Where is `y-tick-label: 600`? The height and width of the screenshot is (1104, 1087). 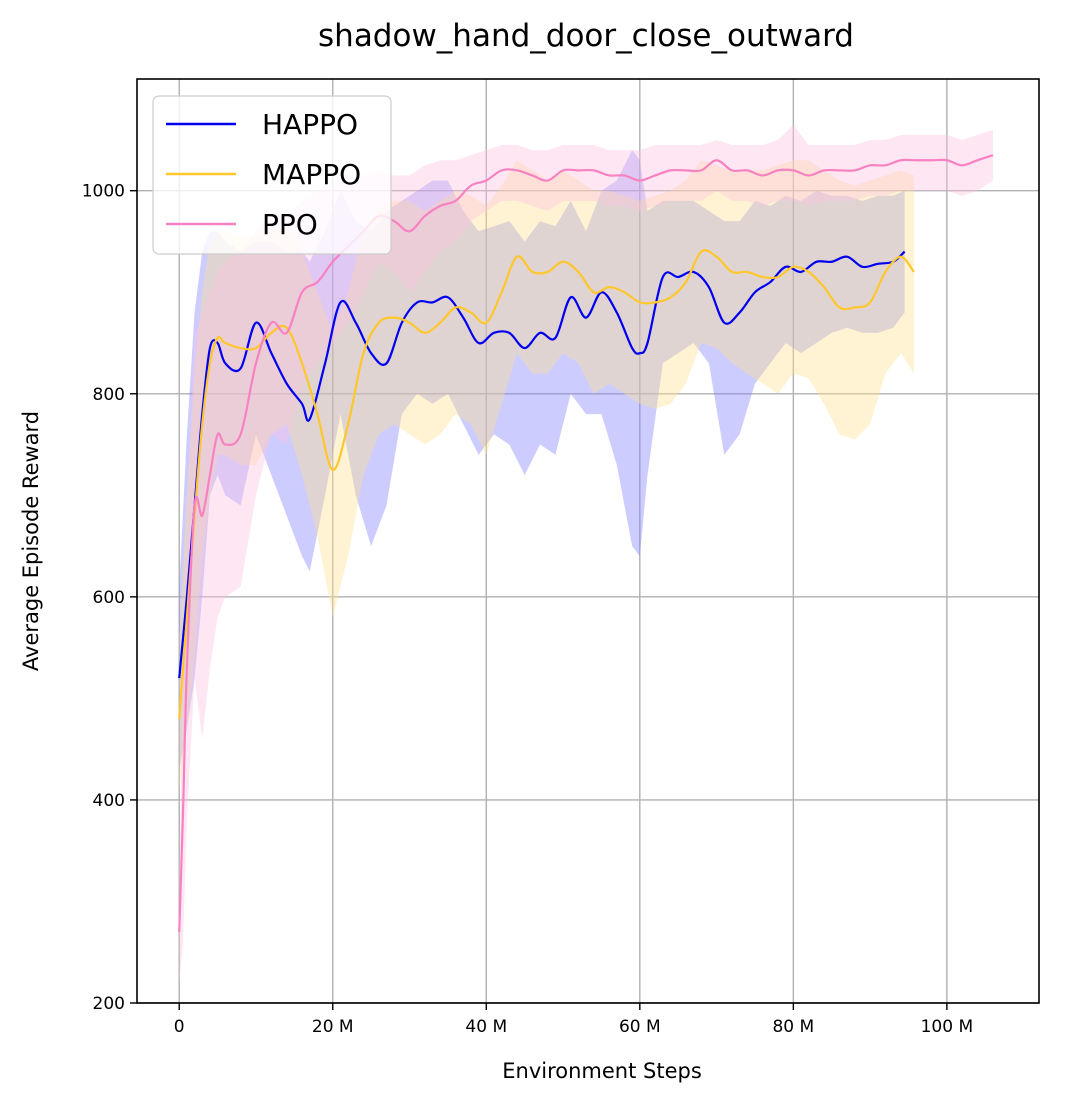 y-tick-label: 600 is located at coordinates (109, 598).